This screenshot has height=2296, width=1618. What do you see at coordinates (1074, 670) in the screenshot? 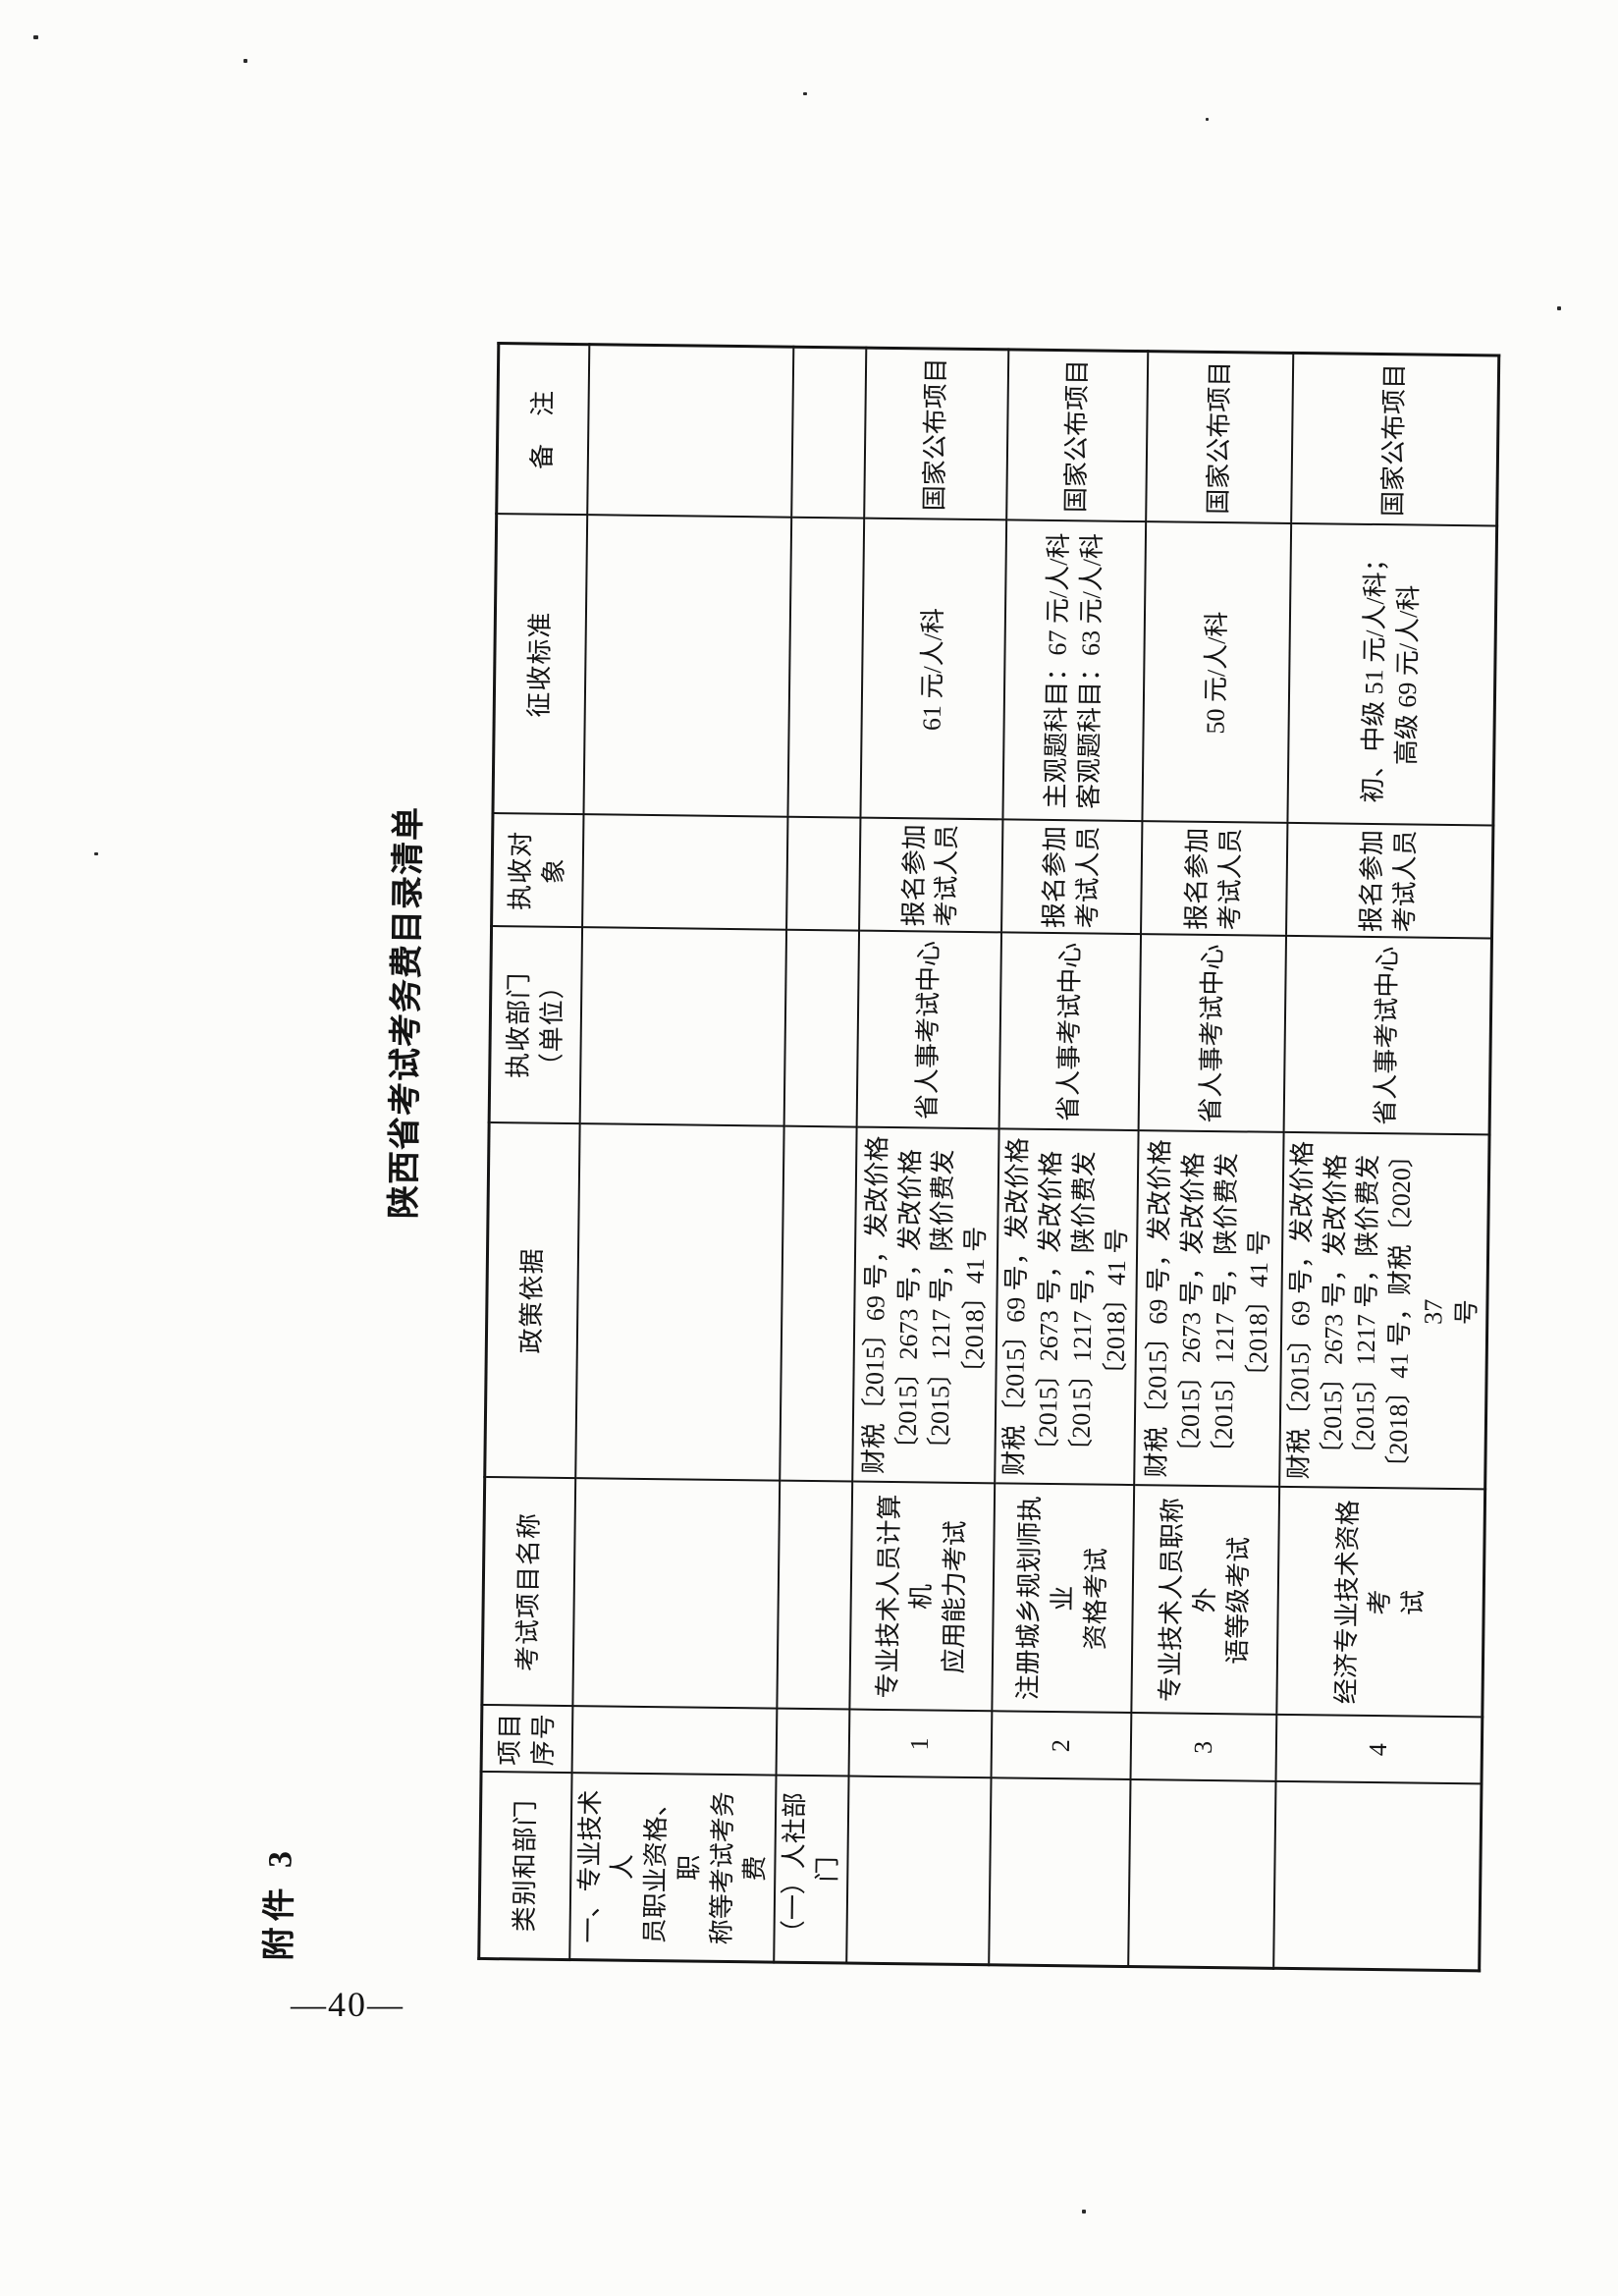
I see `cell-standard: 主观题科目：67 元/人/科 客观题科目：63 元/人/科` at bounding box center [1074, 670].